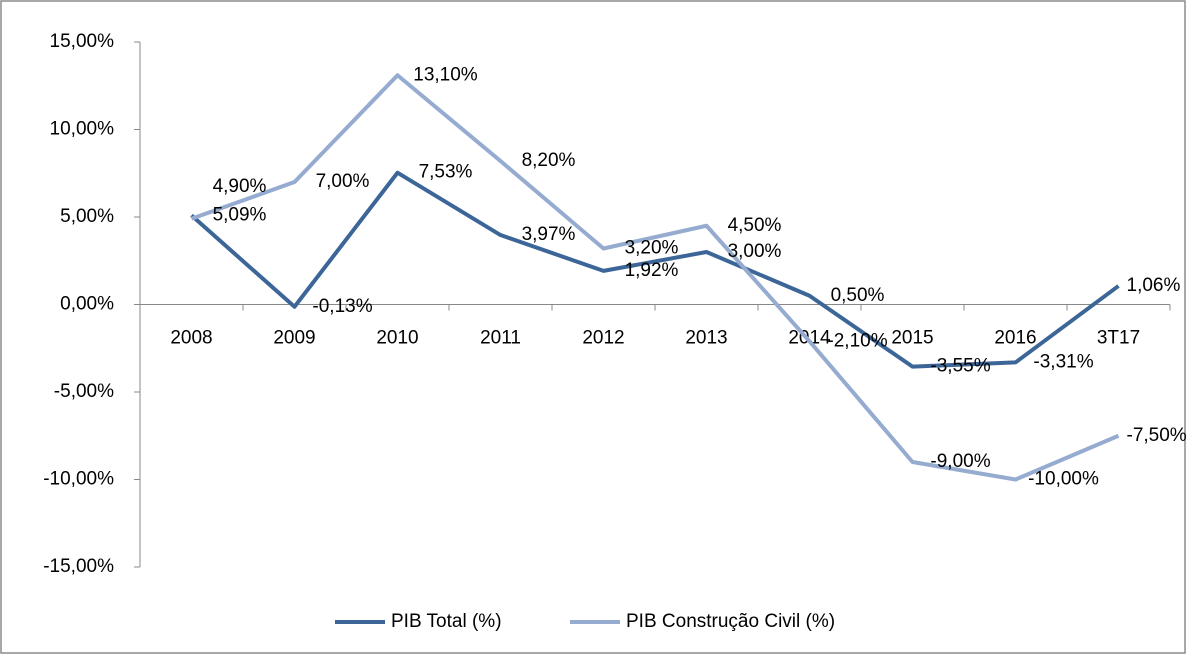 Image resolution: width=1187 pixels, height=655 pixels. Describe the element at coordinates (912, 338) in the screenshot. I see `x-tick-label: 2015` at that location.